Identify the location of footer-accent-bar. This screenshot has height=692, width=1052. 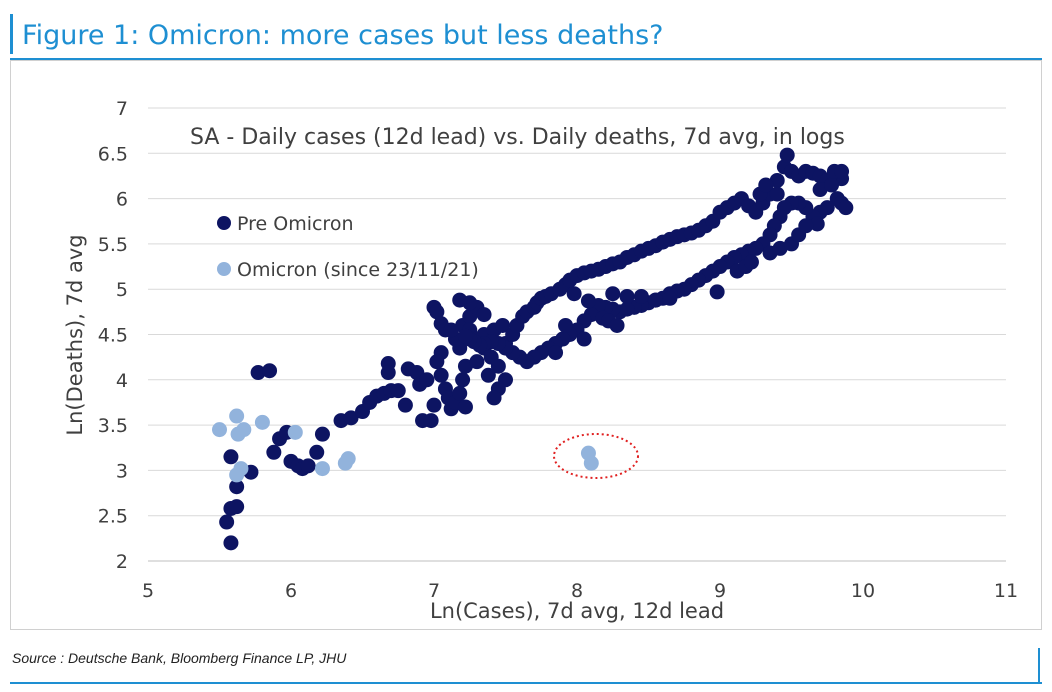
(1039, 665).